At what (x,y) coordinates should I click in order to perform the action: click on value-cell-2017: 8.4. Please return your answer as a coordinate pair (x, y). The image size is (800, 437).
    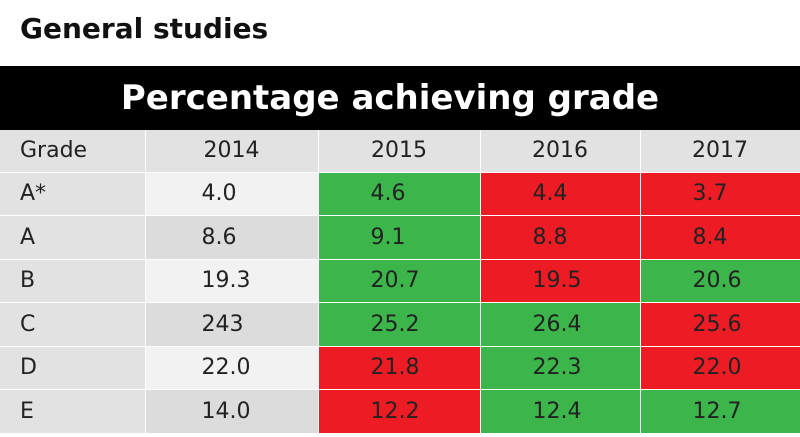
    Looking at the image, I should click on (720, 237).